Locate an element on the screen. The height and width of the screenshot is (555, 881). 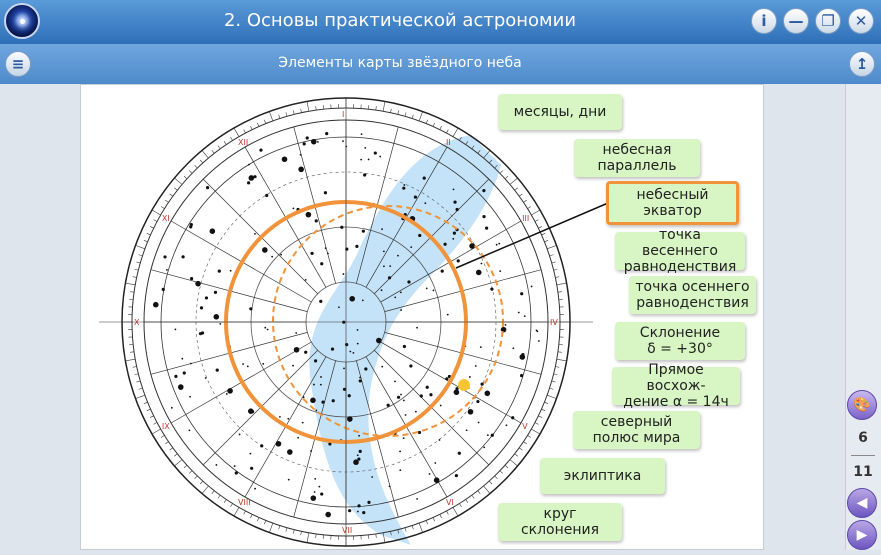
label-right-ascension: Прямое восхож- дение α = 14ч is located at coordinates (676, 386).